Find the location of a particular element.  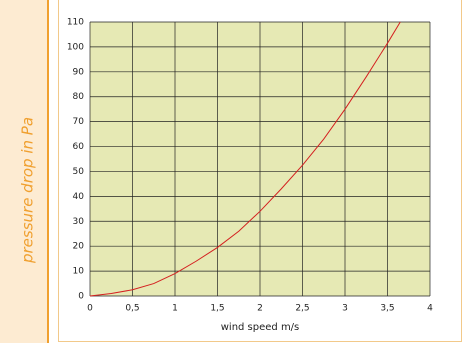

side-panel is located at coordinates (24, 171).